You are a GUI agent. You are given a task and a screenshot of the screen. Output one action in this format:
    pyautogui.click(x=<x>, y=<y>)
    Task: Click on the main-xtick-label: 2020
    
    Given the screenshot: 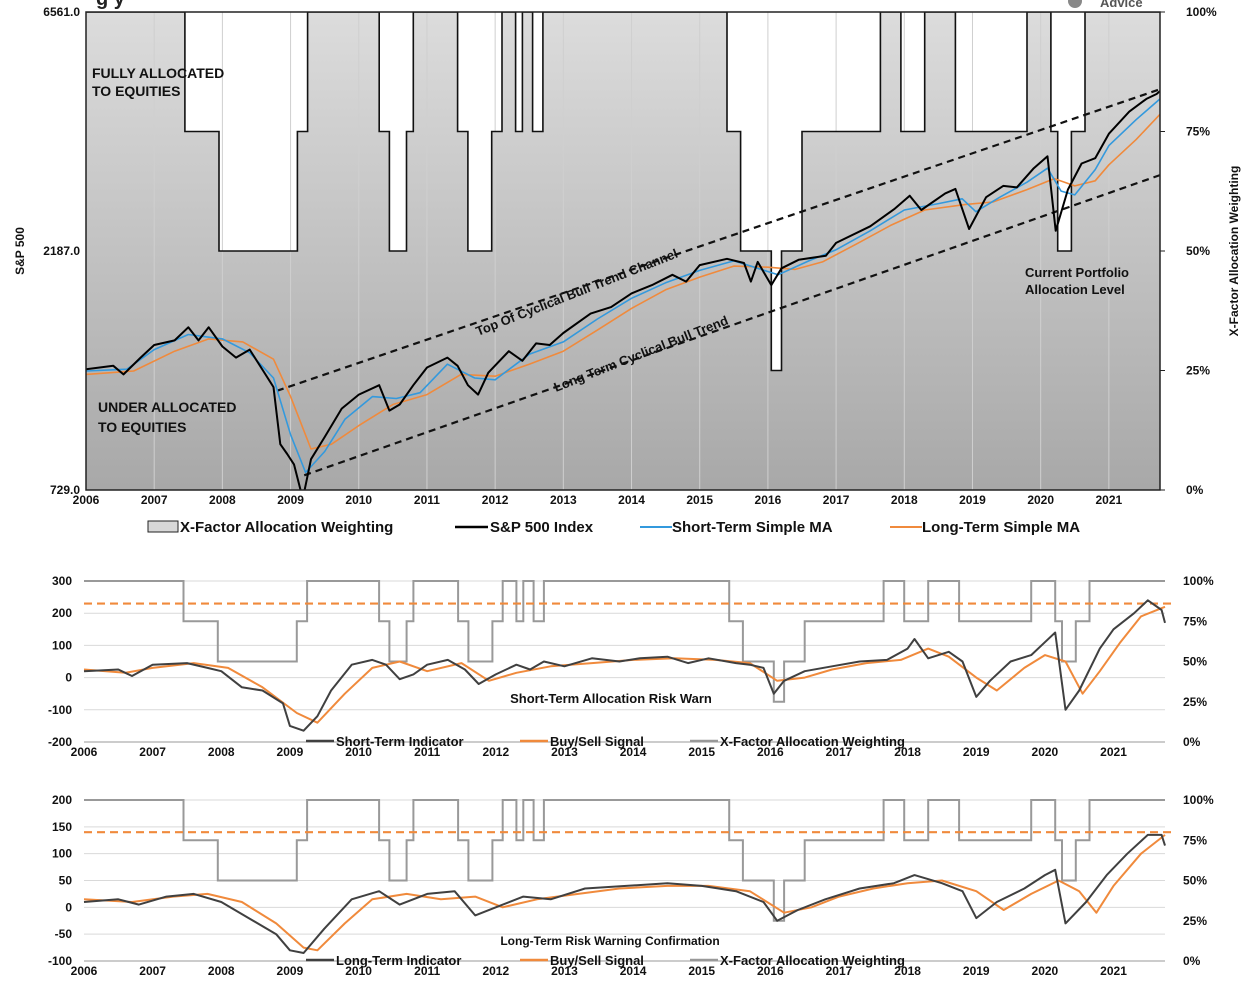 What is the action you would take?
    pyautogui.click(x=1040, y=500)
    